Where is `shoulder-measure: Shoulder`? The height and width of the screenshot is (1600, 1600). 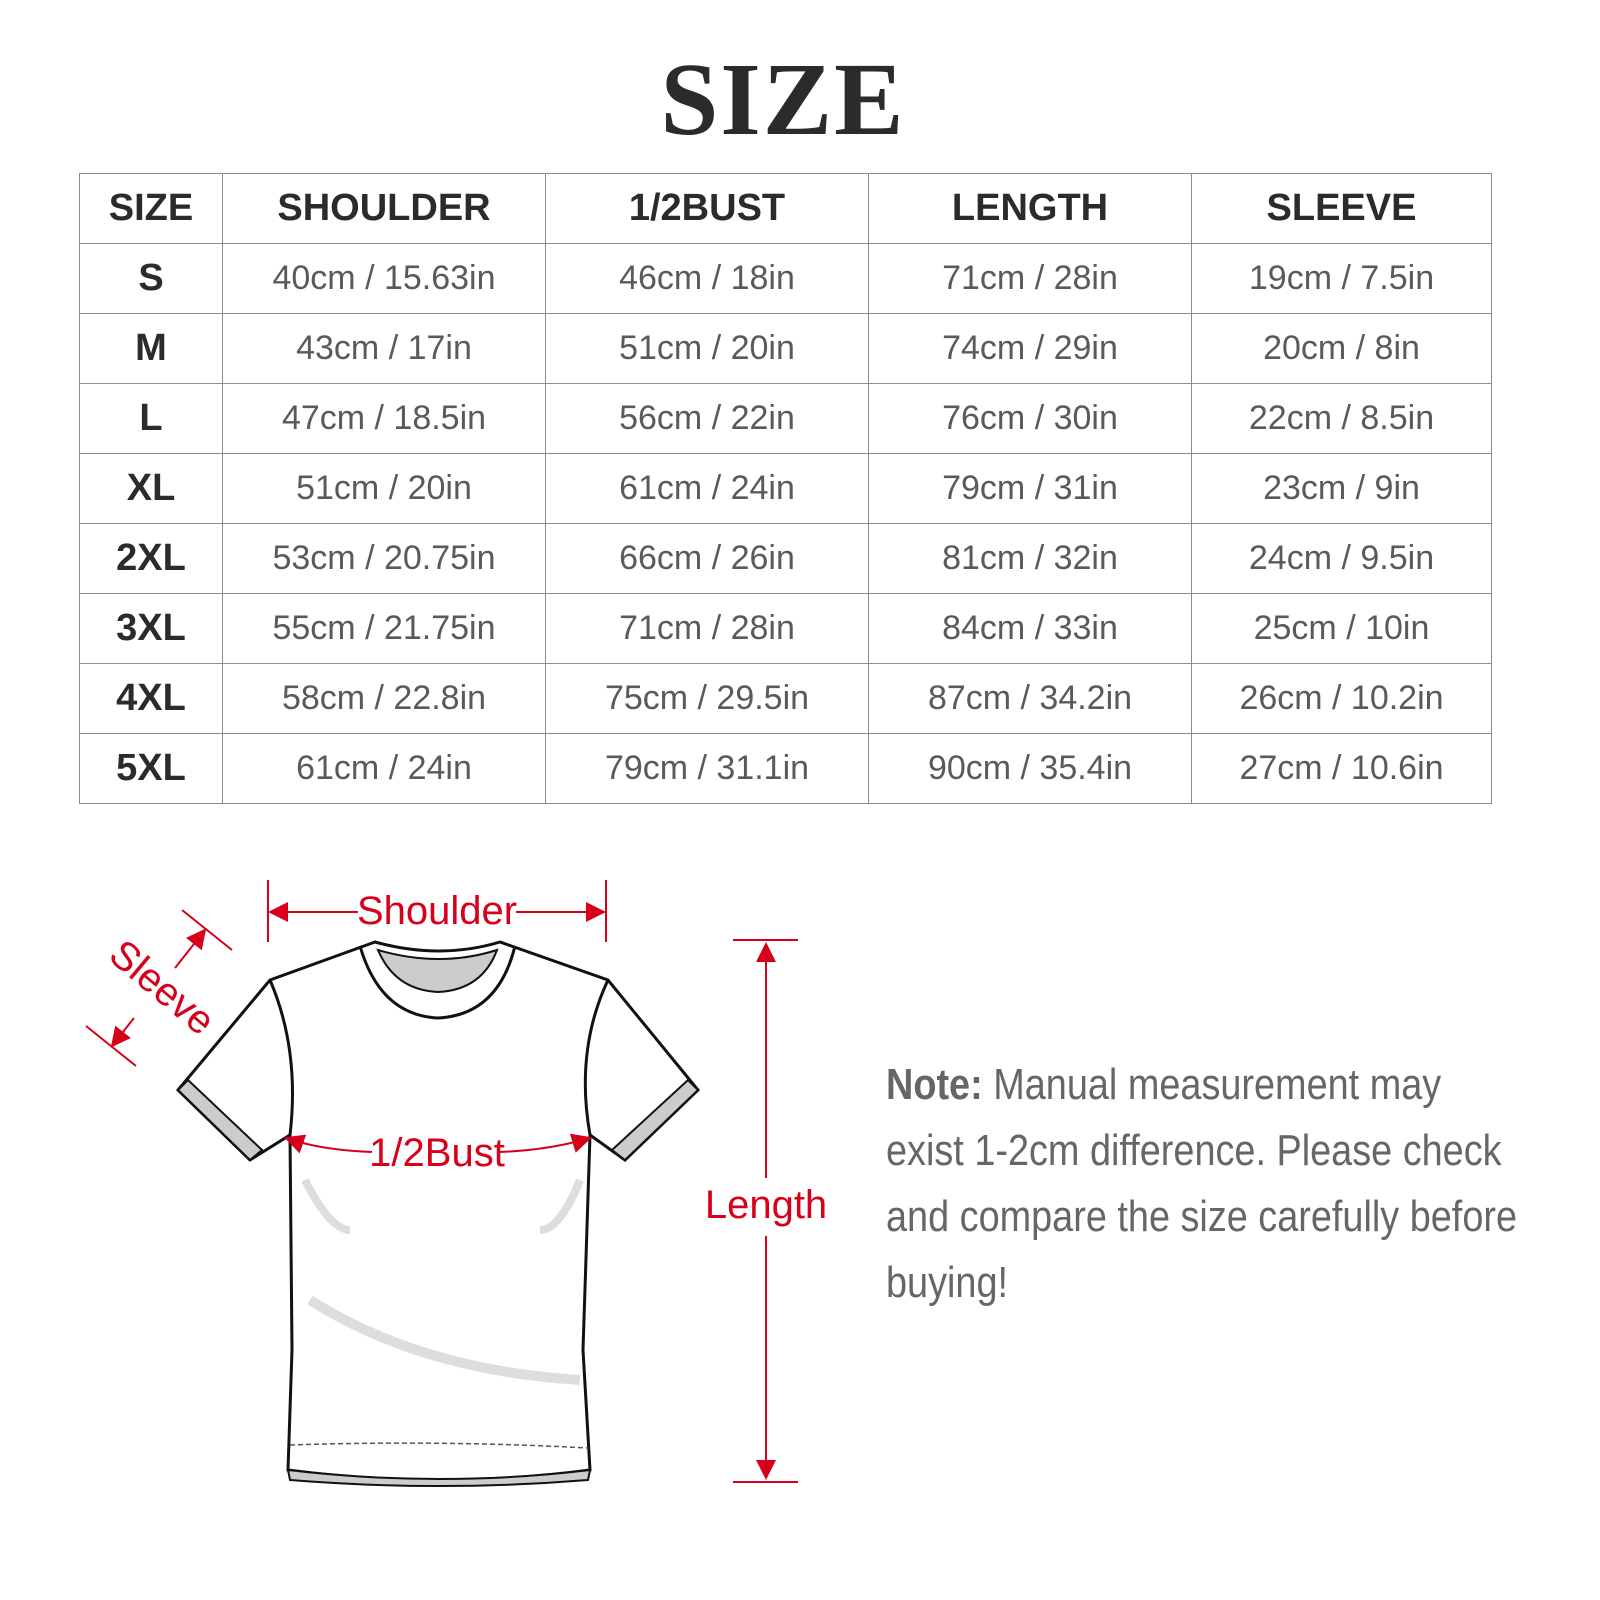 shoulder-measure: Shoulder is located at coordinates (437, 911).